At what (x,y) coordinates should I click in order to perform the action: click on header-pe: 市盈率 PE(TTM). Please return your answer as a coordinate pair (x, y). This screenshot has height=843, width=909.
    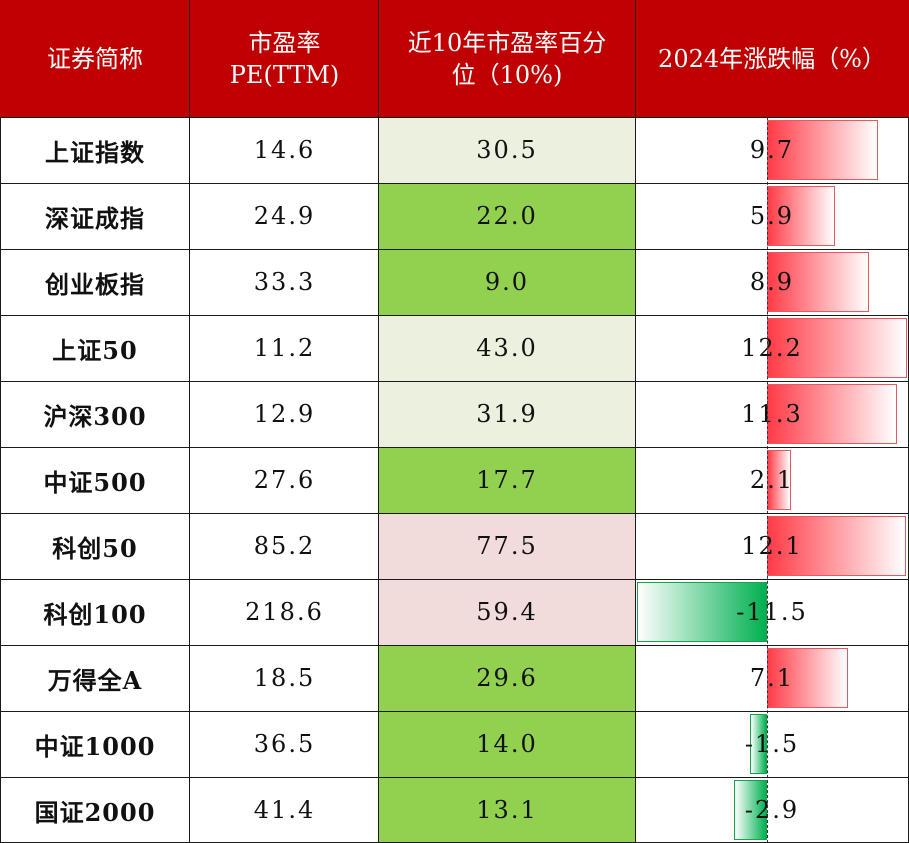
    Looking at the image, I should click on (284, 58).